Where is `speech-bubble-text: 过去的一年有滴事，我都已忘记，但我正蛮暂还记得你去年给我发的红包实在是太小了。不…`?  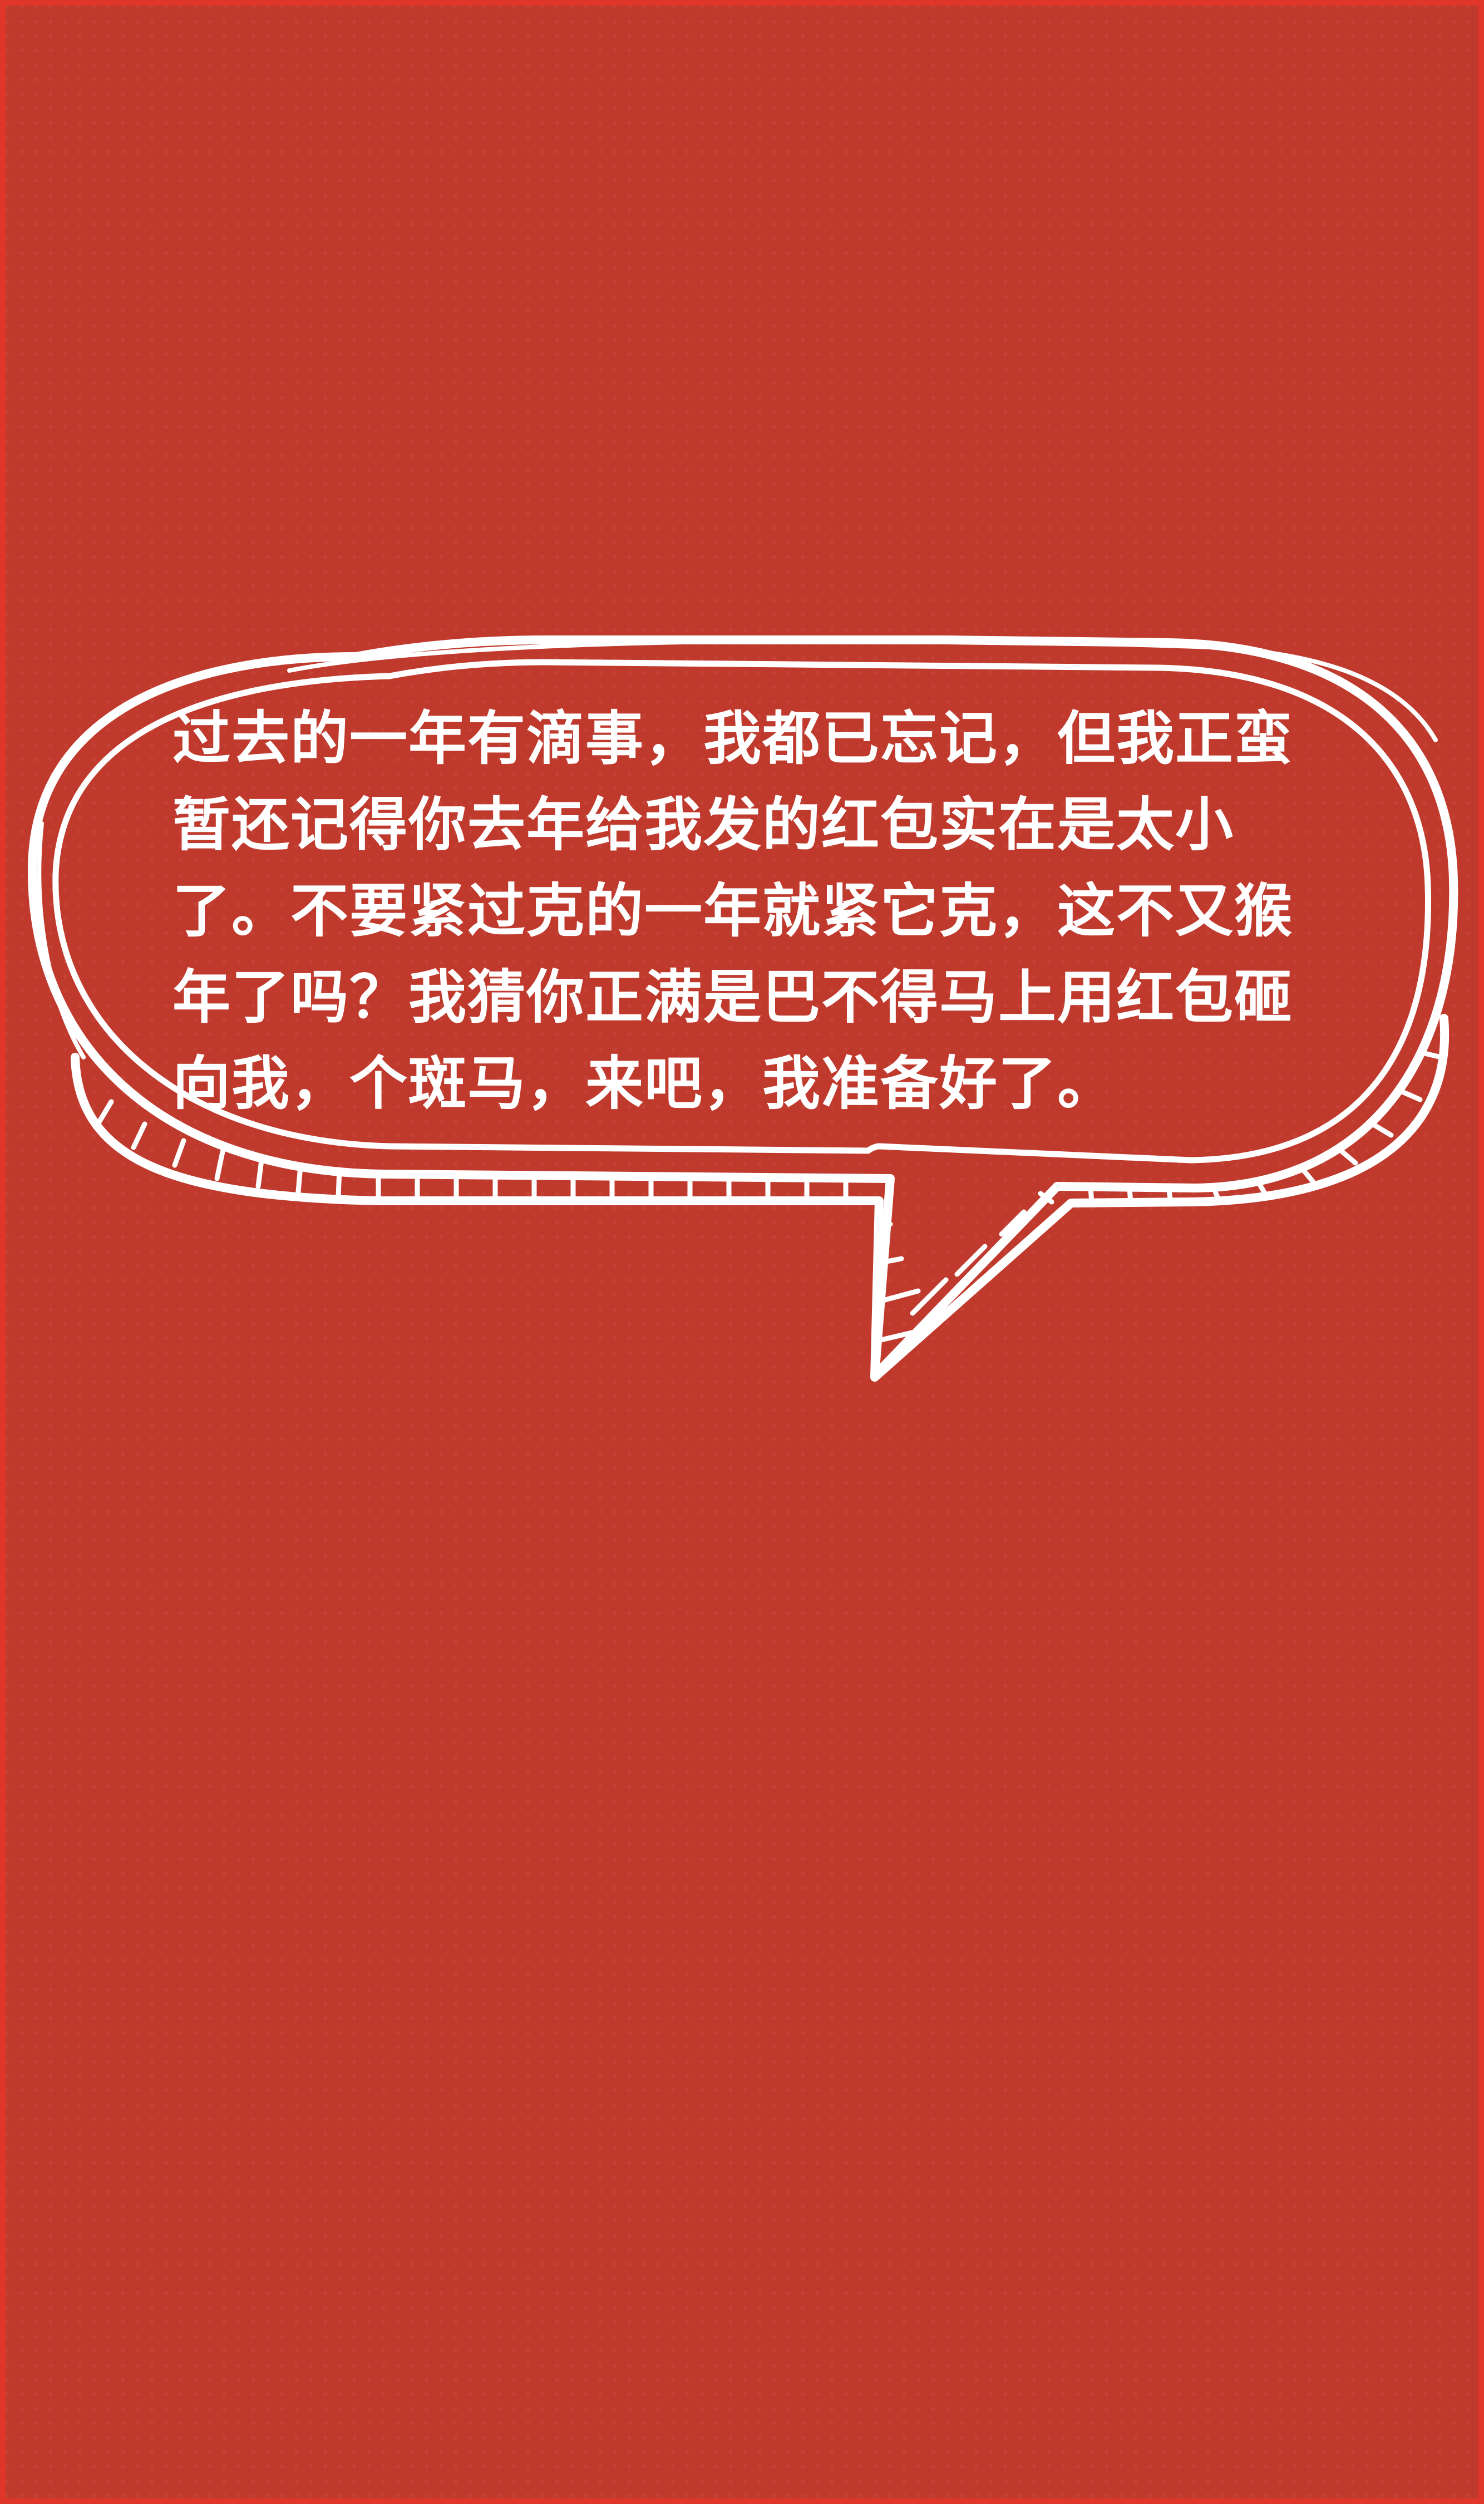 speech-bubble-text: 过去的一年有滴事，我都已忘记，但我正蛮暂还记得你去年给我发的红包实在是太小了。不… is located at coordinates (733, 910).